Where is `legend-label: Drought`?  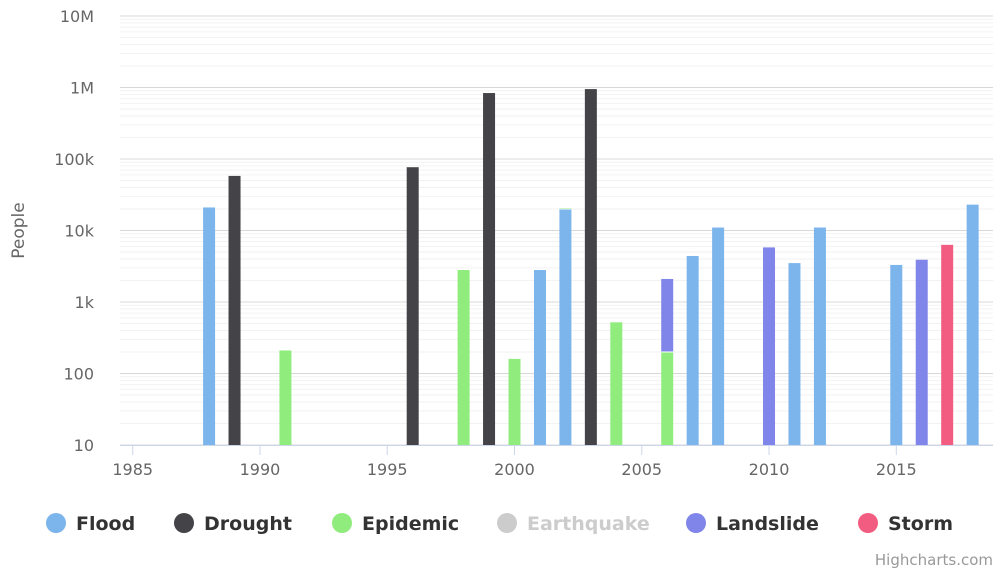 legend-label: Drought is located at coordinates (248, 524).